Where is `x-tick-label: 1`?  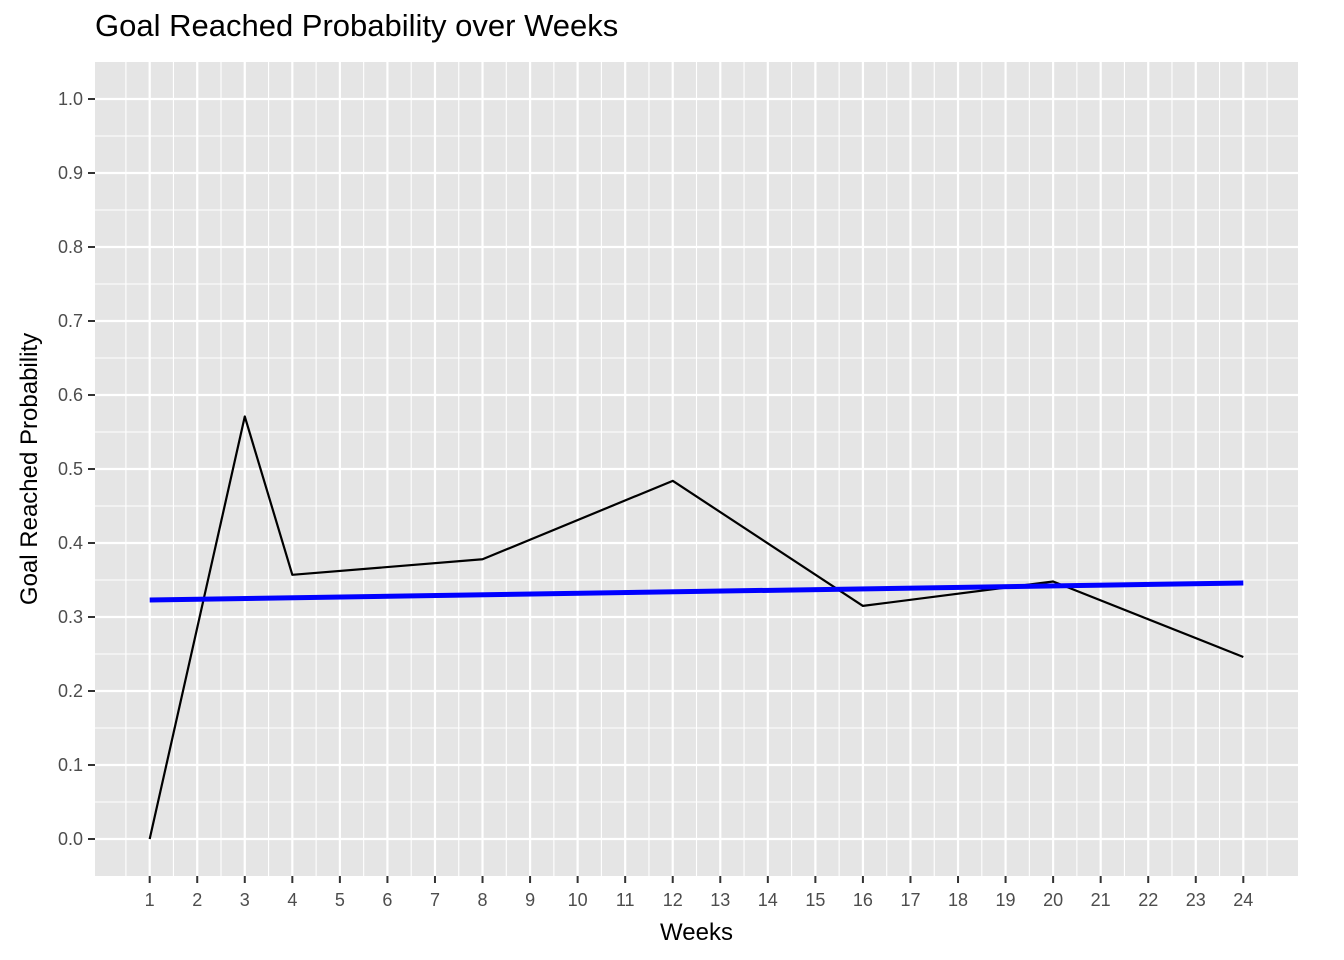 x-tick-label: 1 is located at coordinates (150, 900).